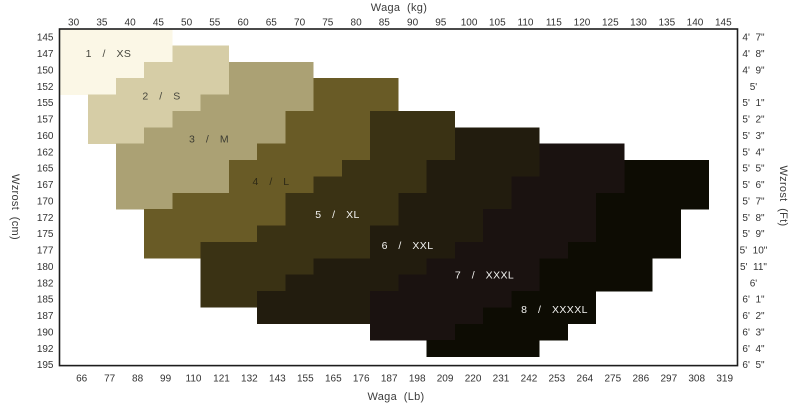 The height and width of the screenshot is (406, 800). Describe the element at coordinates (753, 349) in the screenshot. I see `tick-ft-20: 6' 4"` at that location.